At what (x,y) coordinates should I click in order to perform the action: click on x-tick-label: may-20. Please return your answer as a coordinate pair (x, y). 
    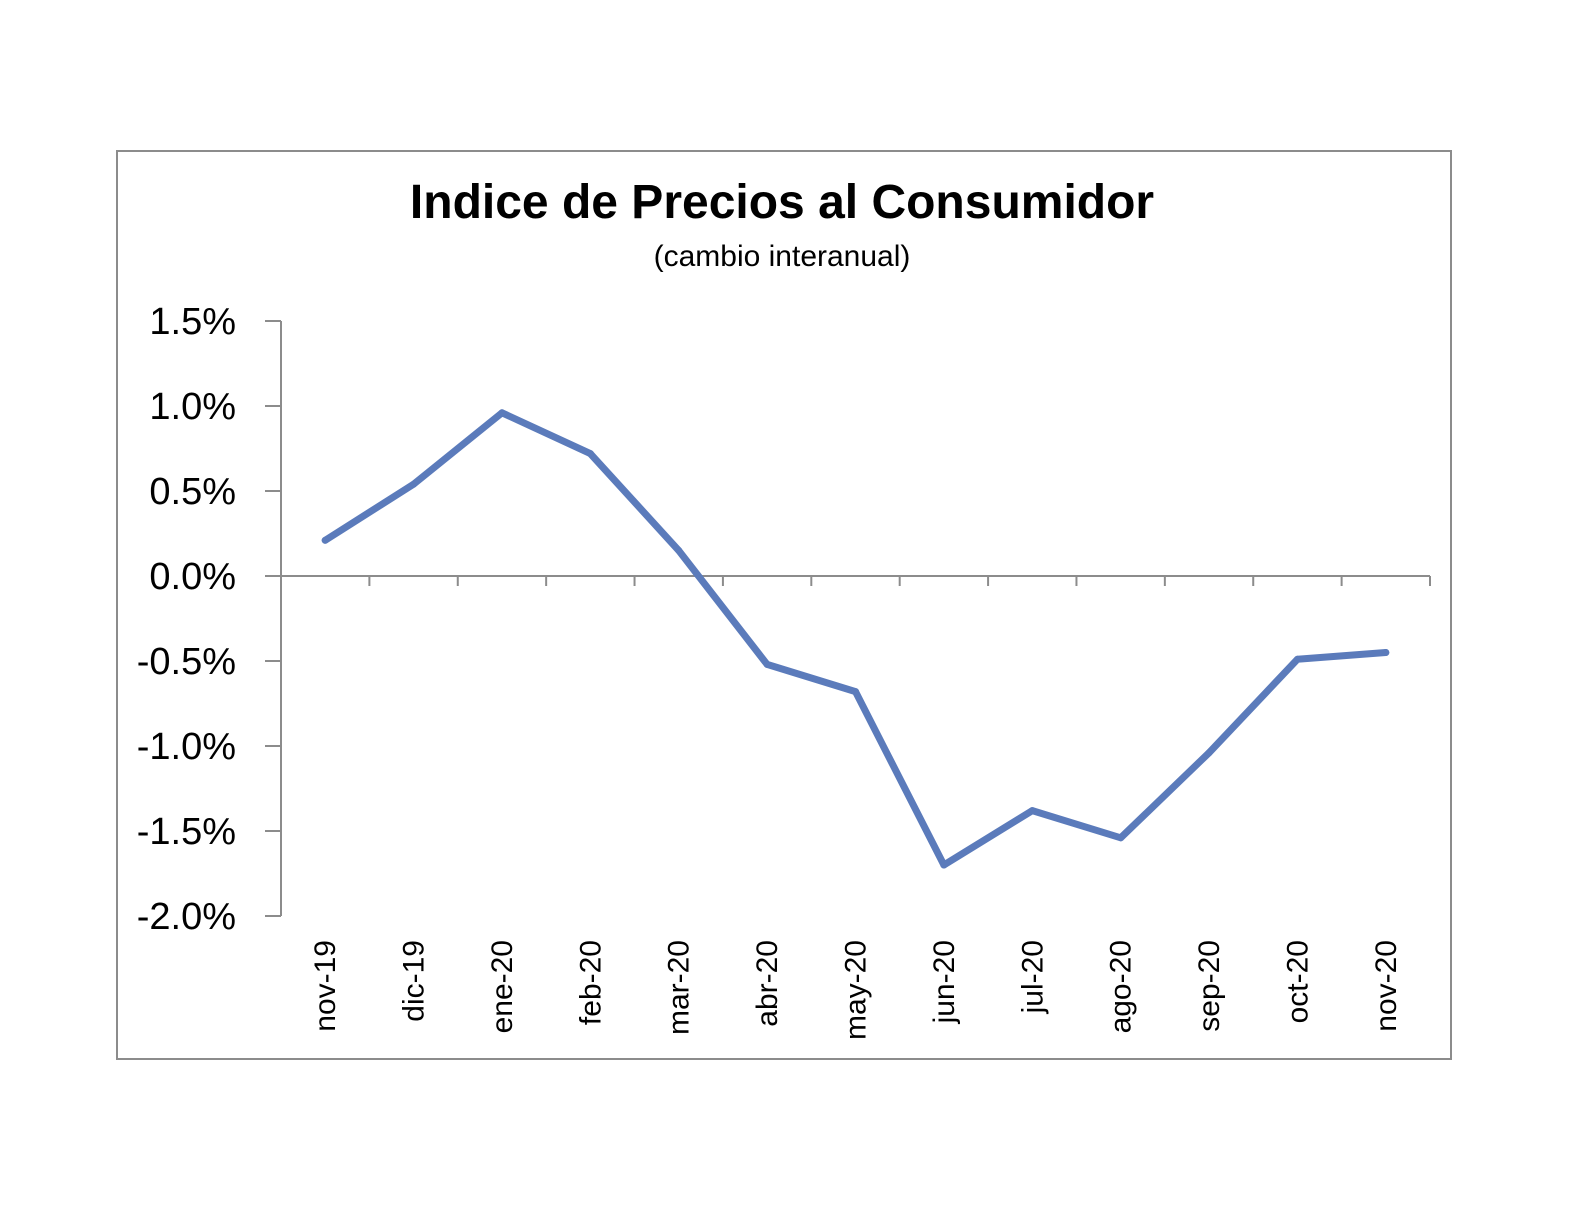
    Looking at the image, I should click on (856, 990).